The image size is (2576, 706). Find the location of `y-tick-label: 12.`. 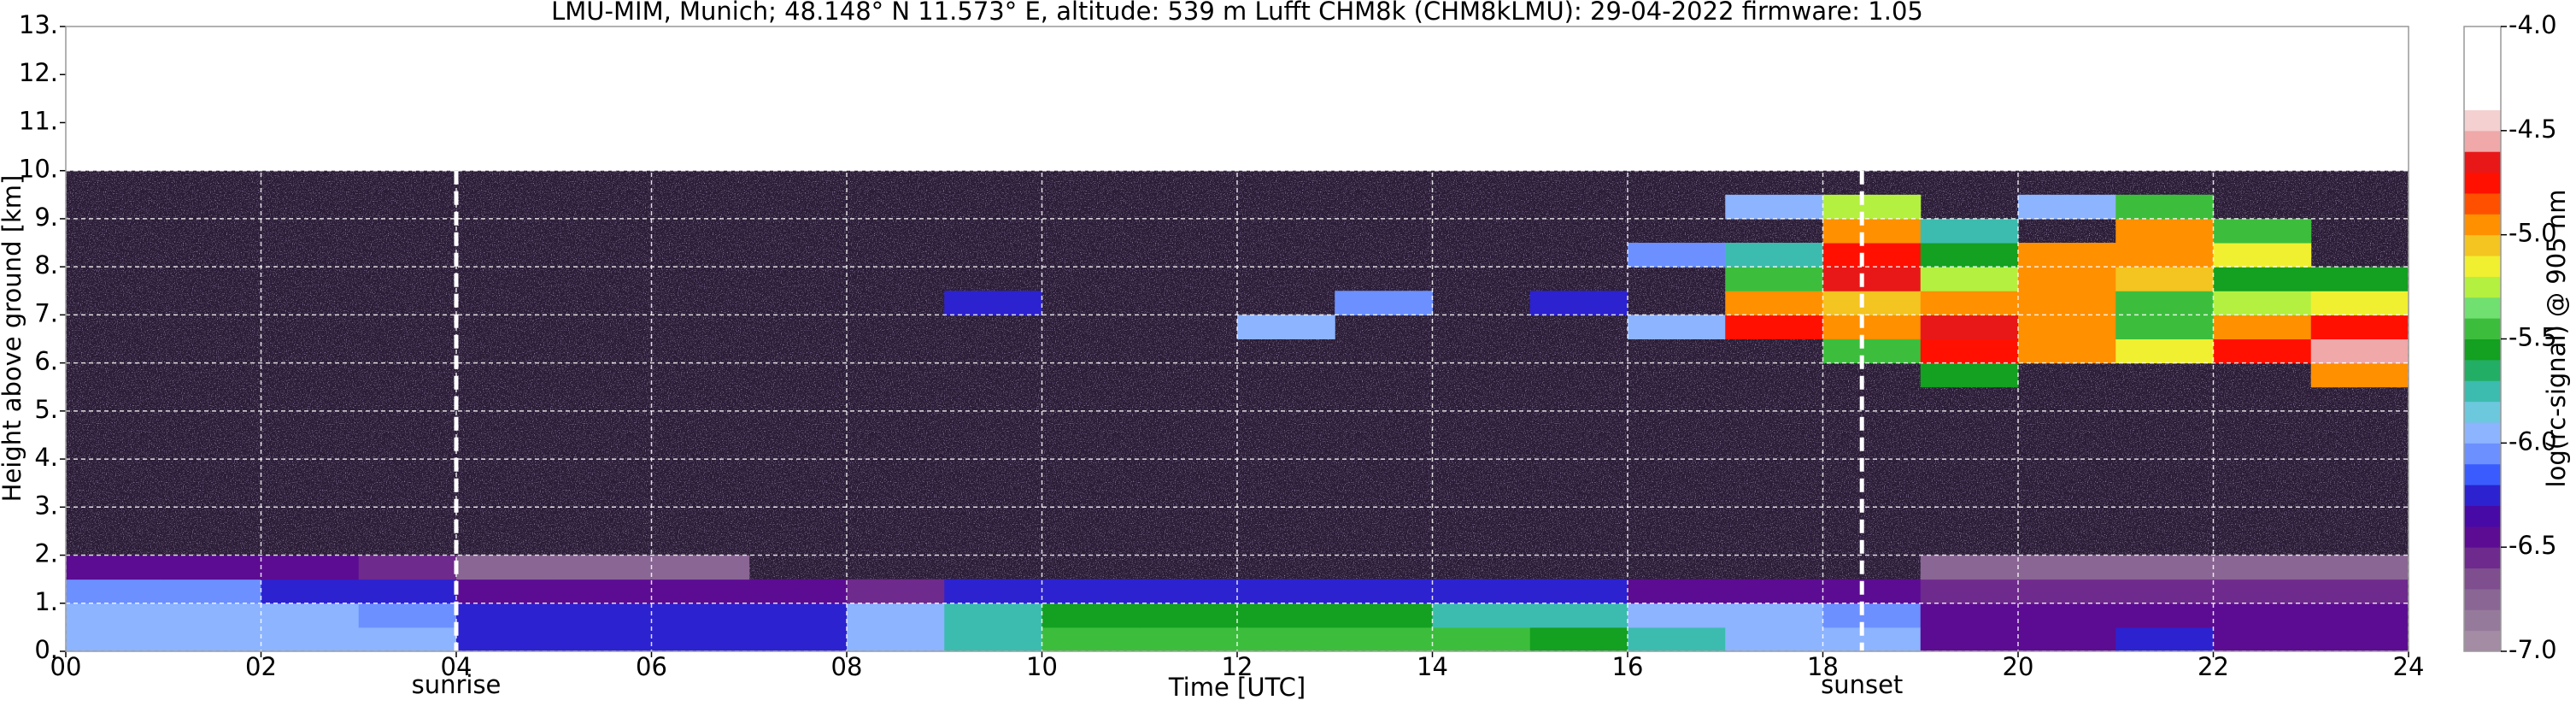

y-tick-label: 12. is located at coordinates (38, 72).